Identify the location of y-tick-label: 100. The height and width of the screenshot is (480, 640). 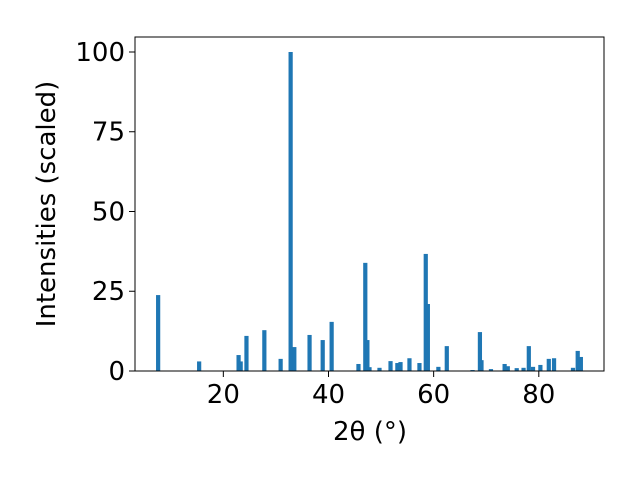
(100, 53).